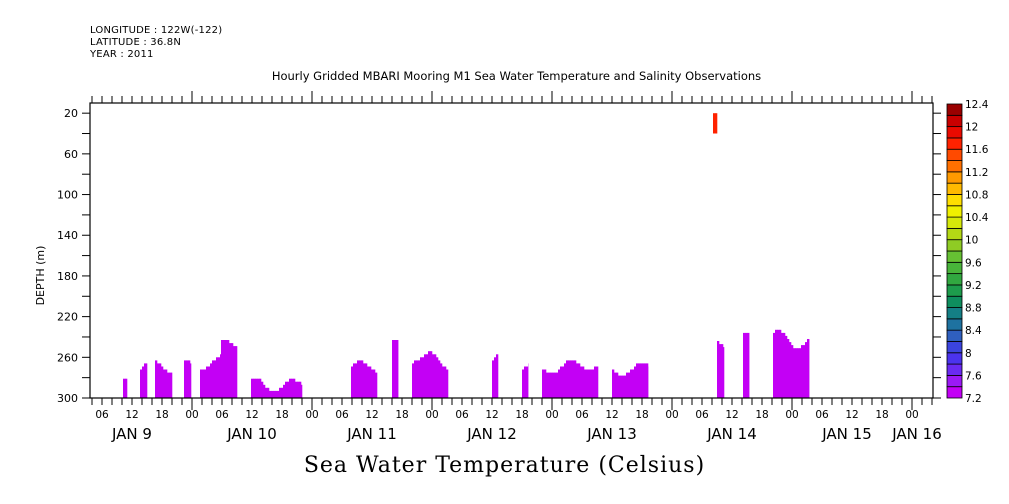  Describe the element at coordinates (122, 54) in the screenshot. I see `year-label: YEAR : 2011` at that location.